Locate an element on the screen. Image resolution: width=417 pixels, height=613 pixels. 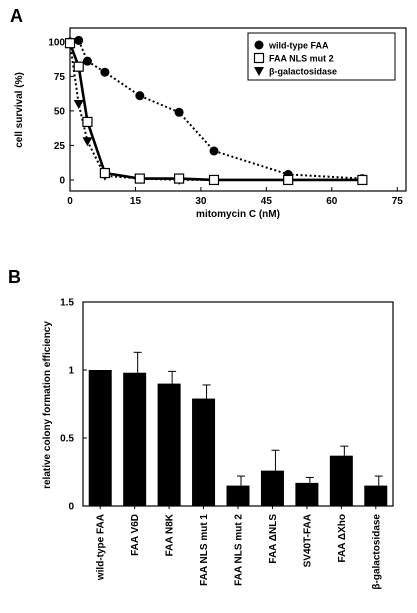
panel-a-y-tick-label: 25 is located at coordinates (60, 146).